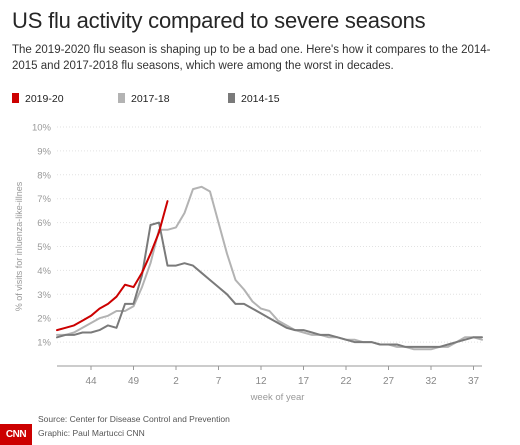 The image size is (520, 445). What do you see at coordinates (44, 343) in the screenshot?
I see `y-tick-label: 1%` at bounding box center [44, 343].